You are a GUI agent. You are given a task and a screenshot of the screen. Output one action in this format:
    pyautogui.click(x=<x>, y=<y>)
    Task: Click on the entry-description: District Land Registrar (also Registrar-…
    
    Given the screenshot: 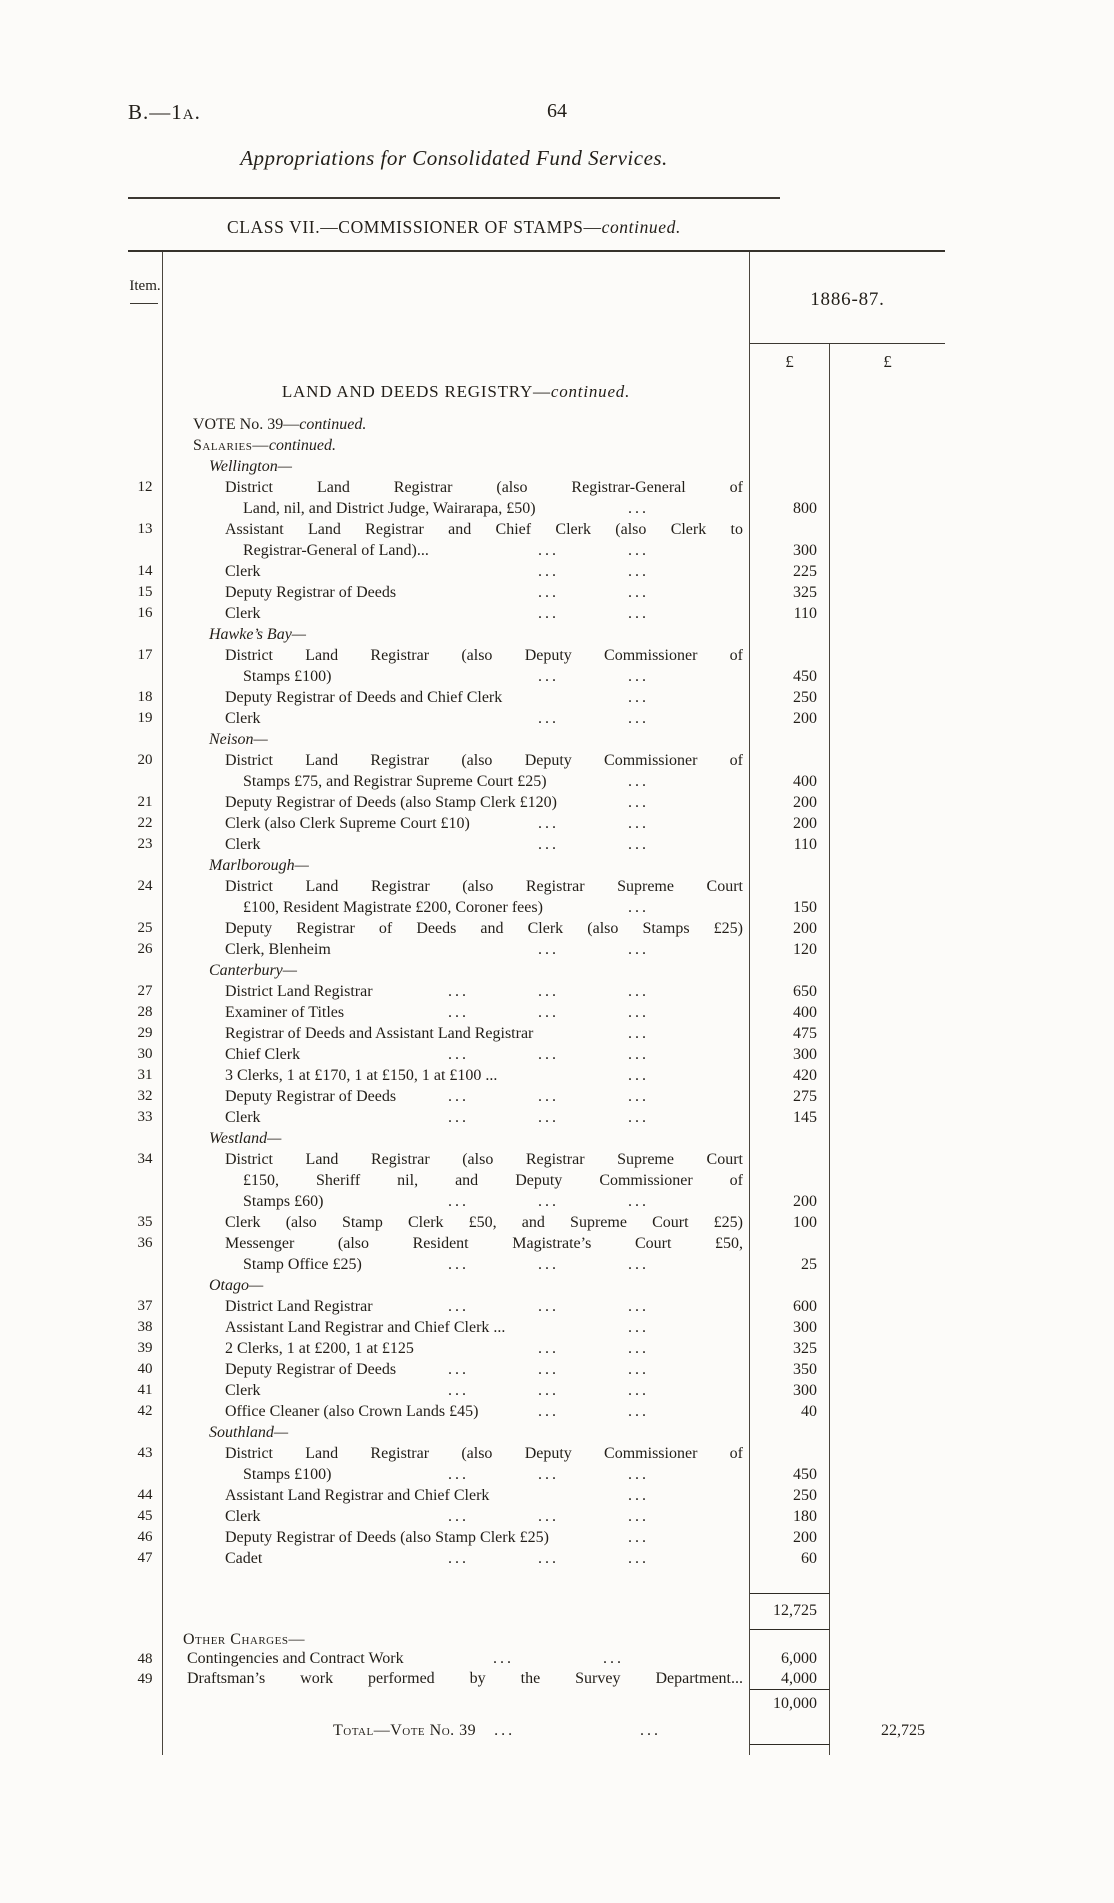 What is the action you would take?
    pyautogui.click(x=456, y=487)
    